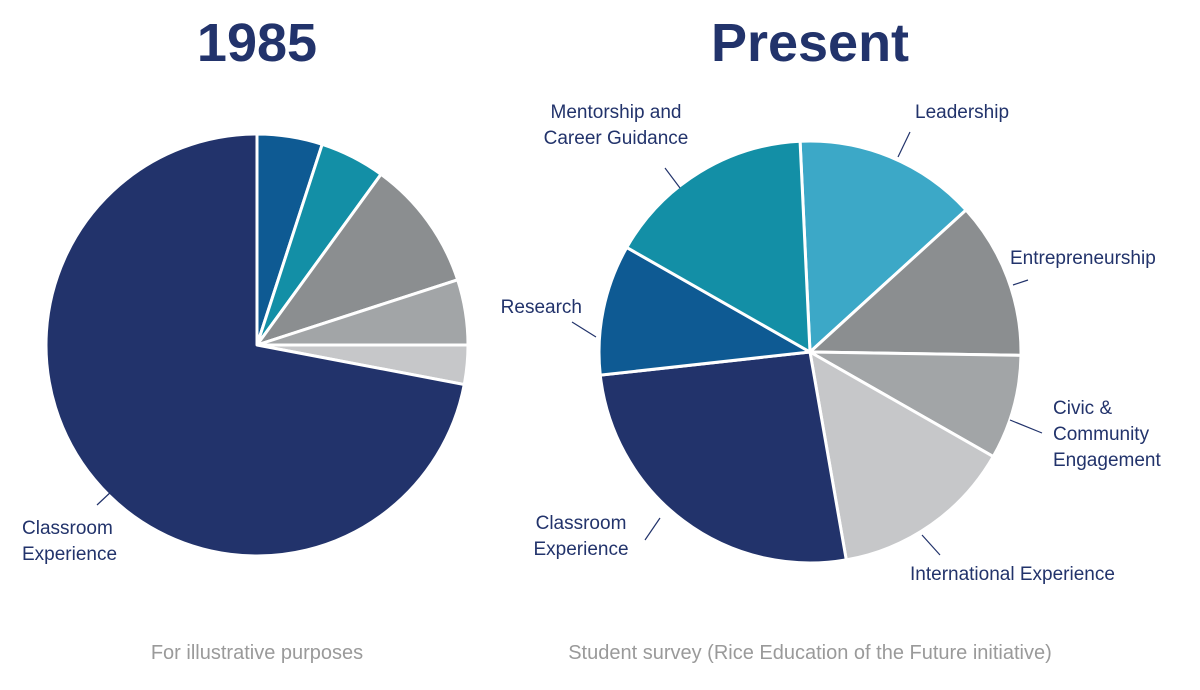  What do you see at coordinates (1107, 434) in the screenshot?
I see `slice-label: Civic & Community Engagement` at bounding box center [1107, 434].